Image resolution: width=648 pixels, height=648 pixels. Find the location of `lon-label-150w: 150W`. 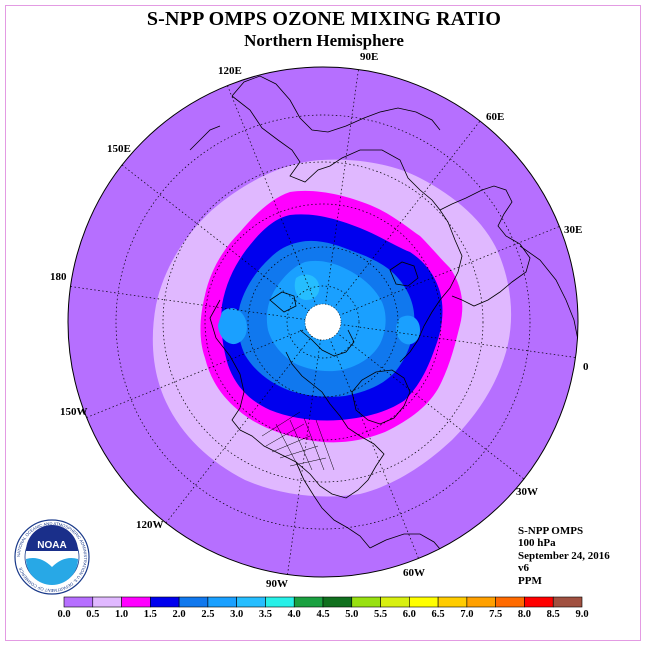

lon-label-150w: 150W is located at coordinates (74, 412).